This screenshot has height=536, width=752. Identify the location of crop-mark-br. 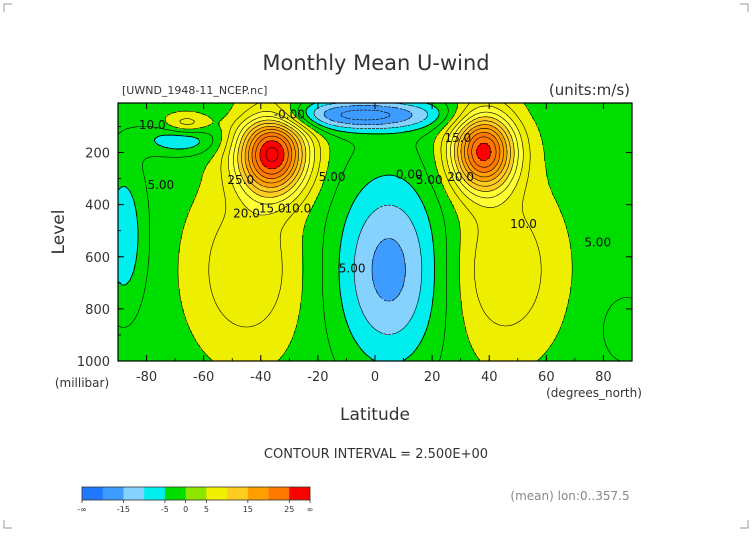
(744, 524).